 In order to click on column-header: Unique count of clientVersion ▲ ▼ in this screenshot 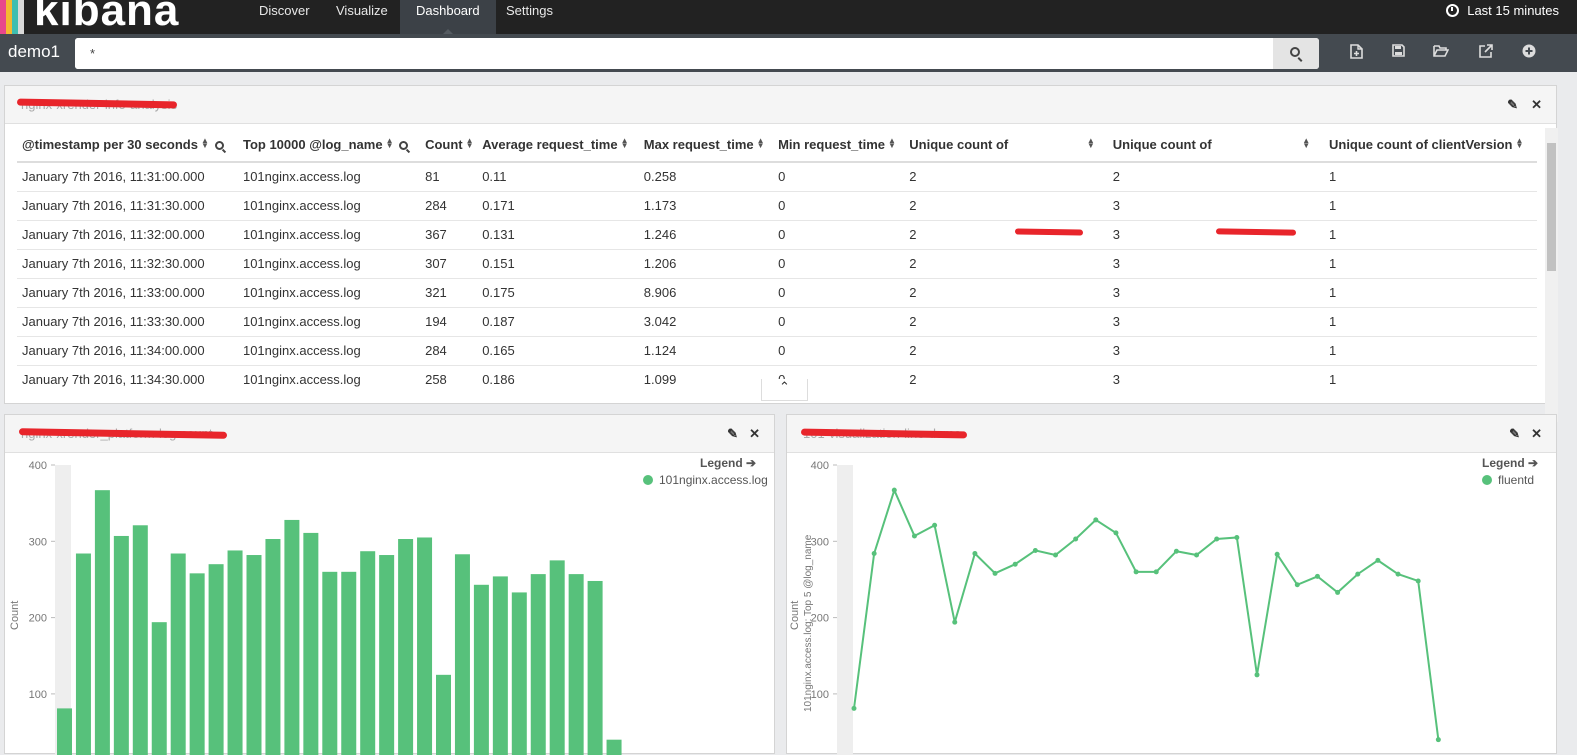, I will do `click(1430, 145)`.